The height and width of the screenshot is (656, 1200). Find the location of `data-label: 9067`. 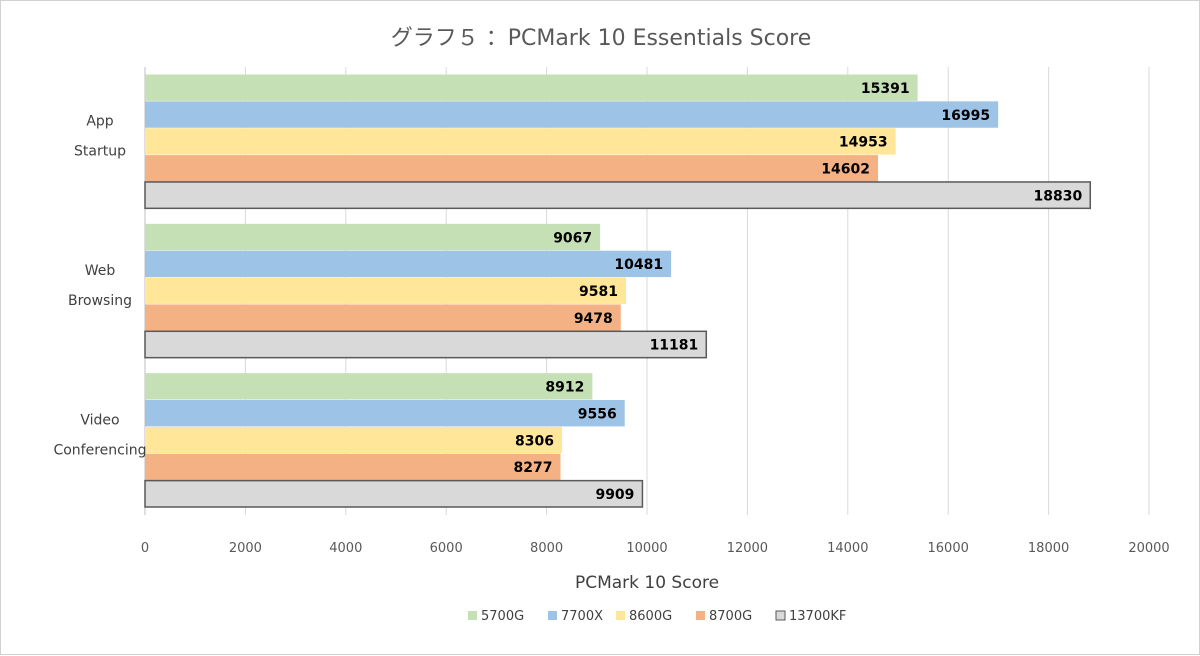

data-label: 9067 is located at coordinates (572, 238).